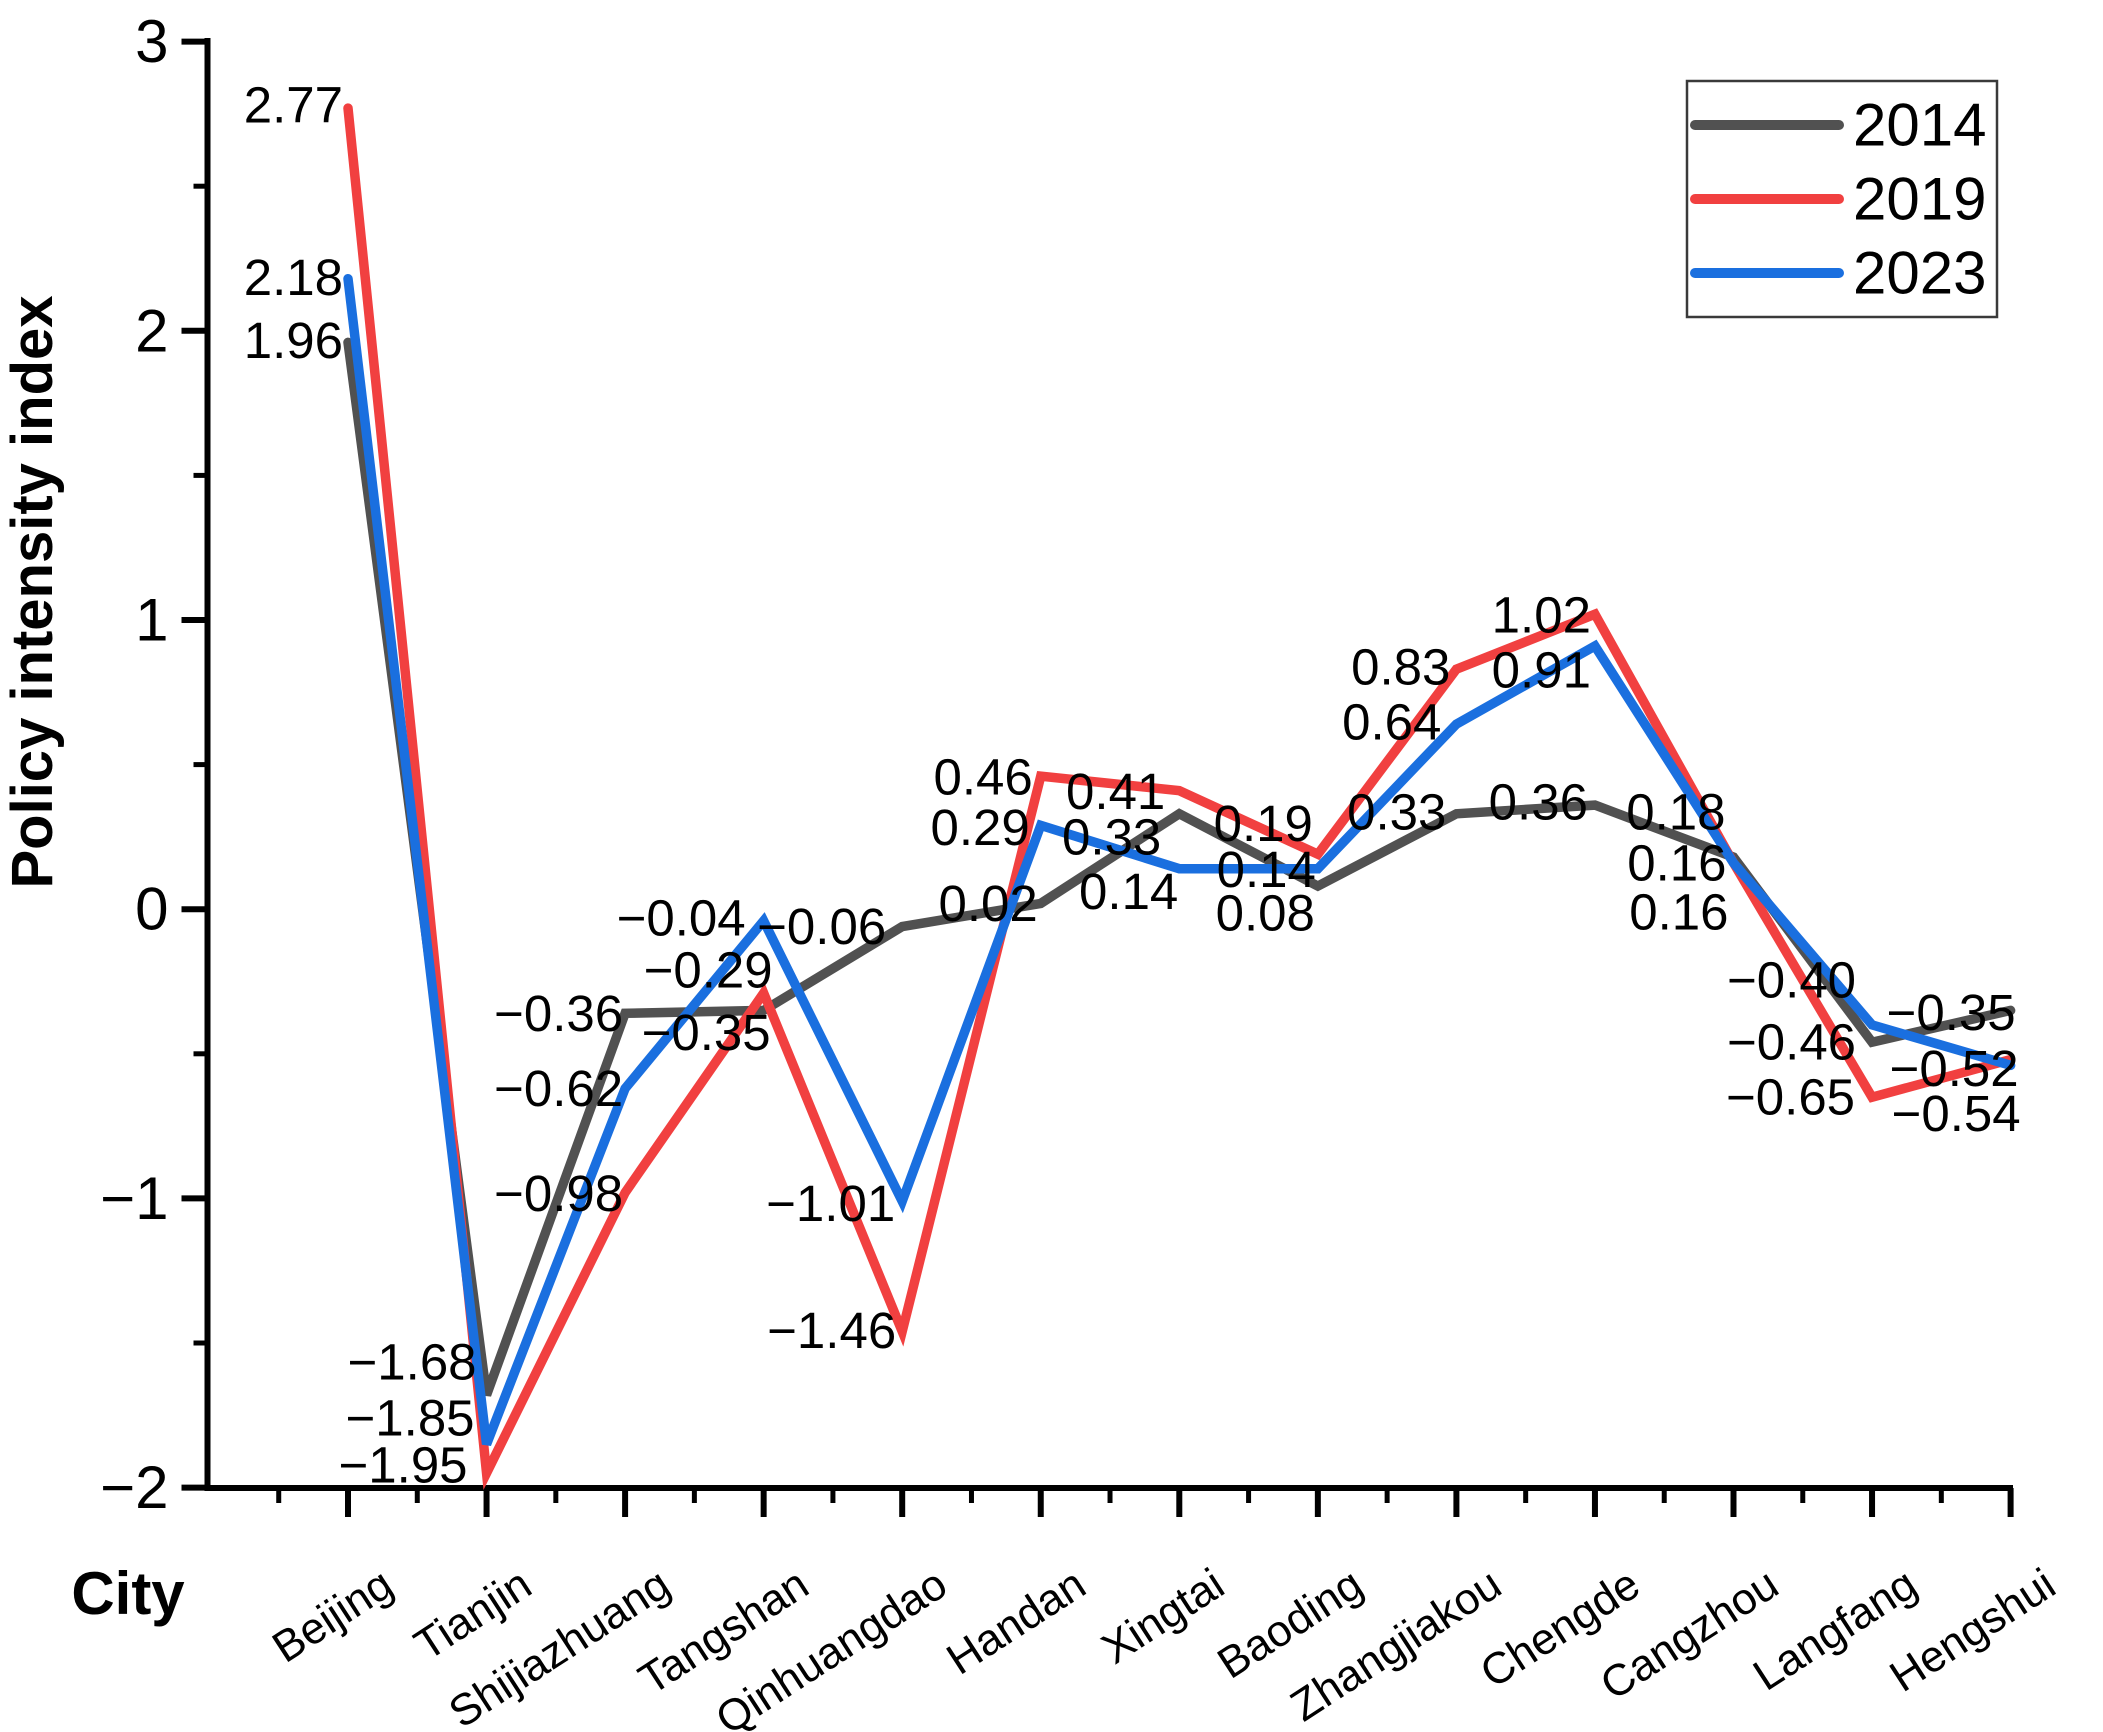 This screenshot has height=1732, width=2103. Describe the element at coordinates (1954, 1068) in the screenshot. I see `data-label-2019: −0.52` at that location.